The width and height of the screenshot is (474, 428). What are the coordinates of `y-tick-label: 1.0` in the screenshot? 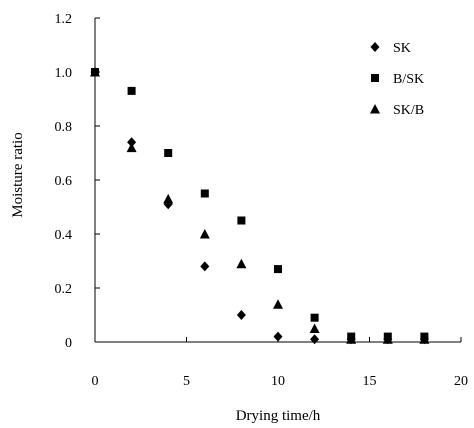 It's located at (64, 73).